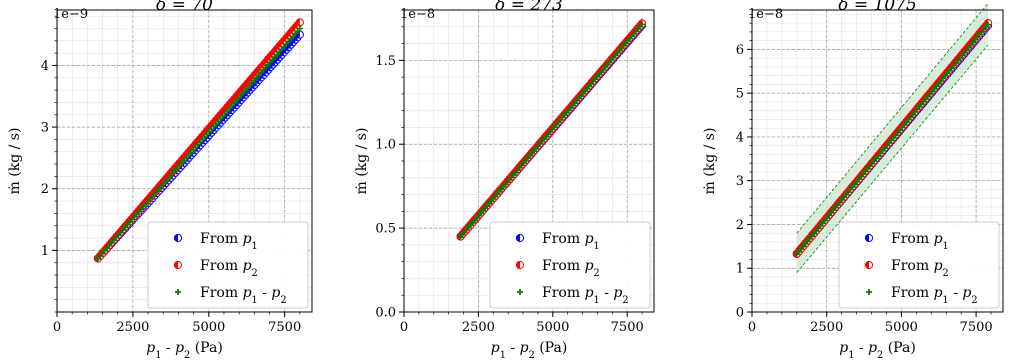  Describe the element at coordinates (385, 61) in the screenshot. I see `y-tick-label: 1.5` at that location.